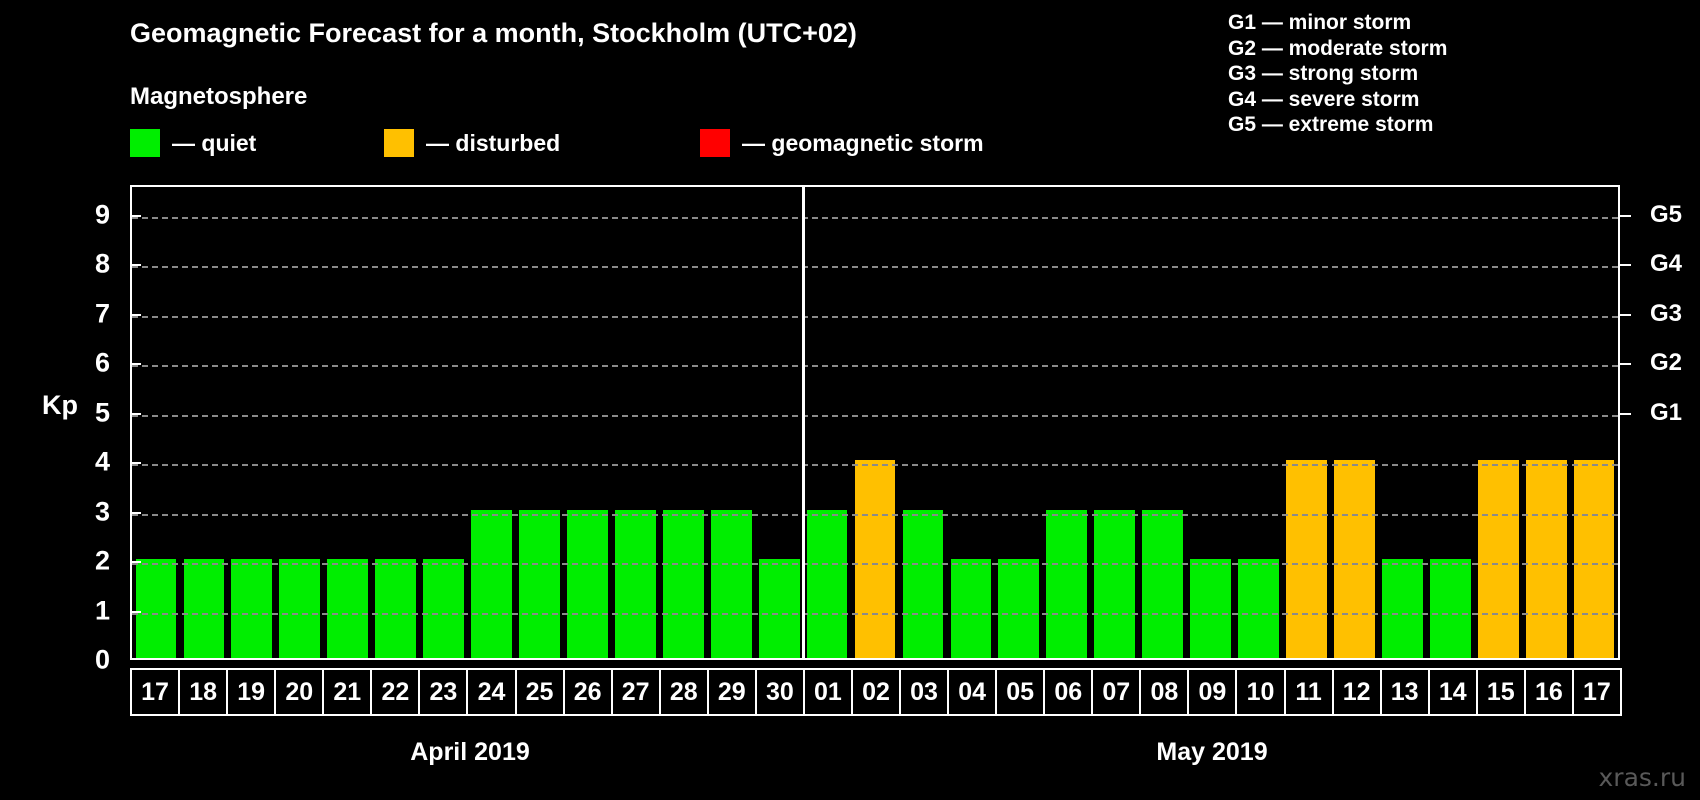 The image size is (1700, 800). Describe the element at coordinates (395, 692) in the screenshot. I see `date-cell-april-22: 22` at that location.